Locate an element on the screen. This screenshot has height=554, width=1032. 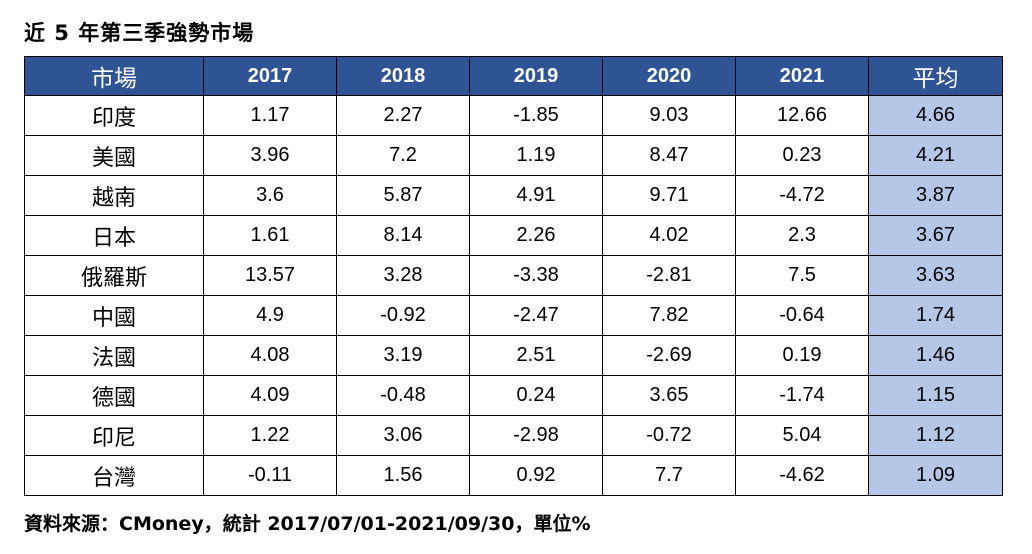
market-name-cell: 中國 is located at coordinates (114, 315).